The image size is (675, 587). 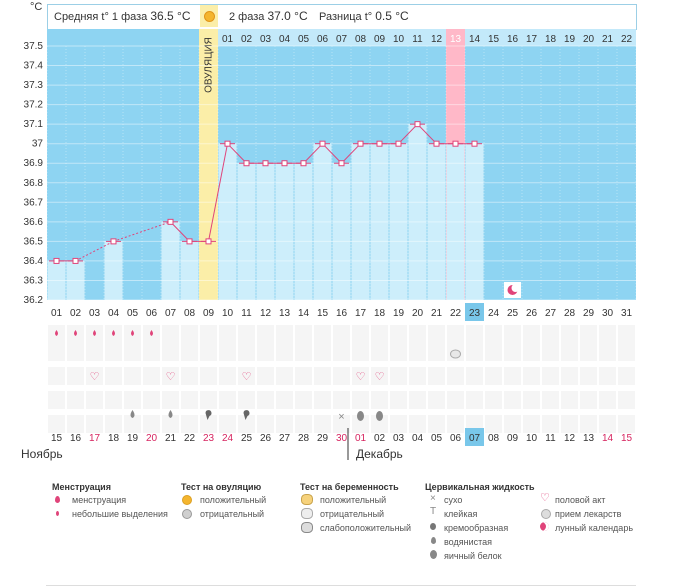 What do you see at coordinates (132, 333) in the screenshot?
I see `menstruation-mark` at bounding box center [132, 333].